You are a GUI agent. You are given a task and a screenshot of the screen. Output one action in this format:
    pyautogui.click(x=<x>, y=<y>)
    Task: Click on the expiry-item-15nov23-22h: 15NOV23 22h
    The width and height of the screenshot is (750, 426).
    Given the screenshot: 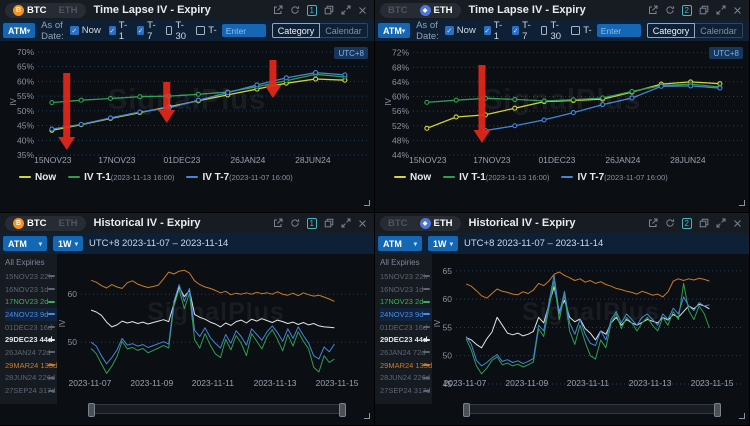 What is the action you would take?
    pyautogui.click(x=31, y=276)
    